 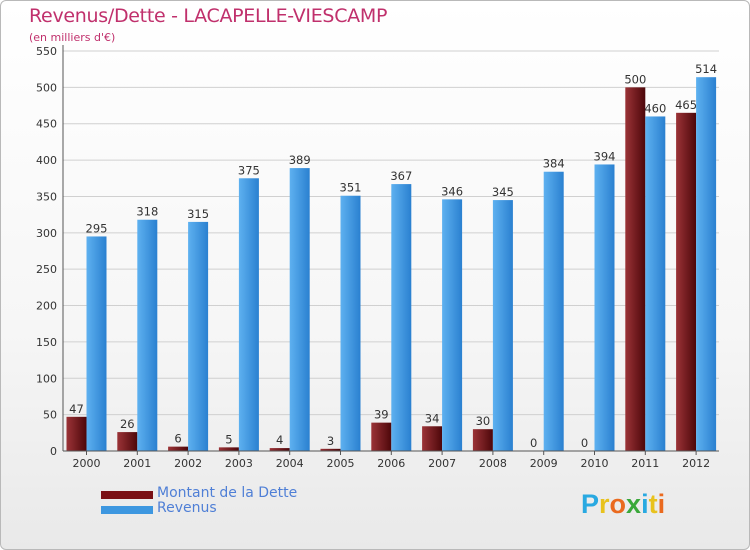 What do you see at coordinates (177, 439) in the screenshot?
I see `value-label-dette: 6` at bounding box center [177, 439].